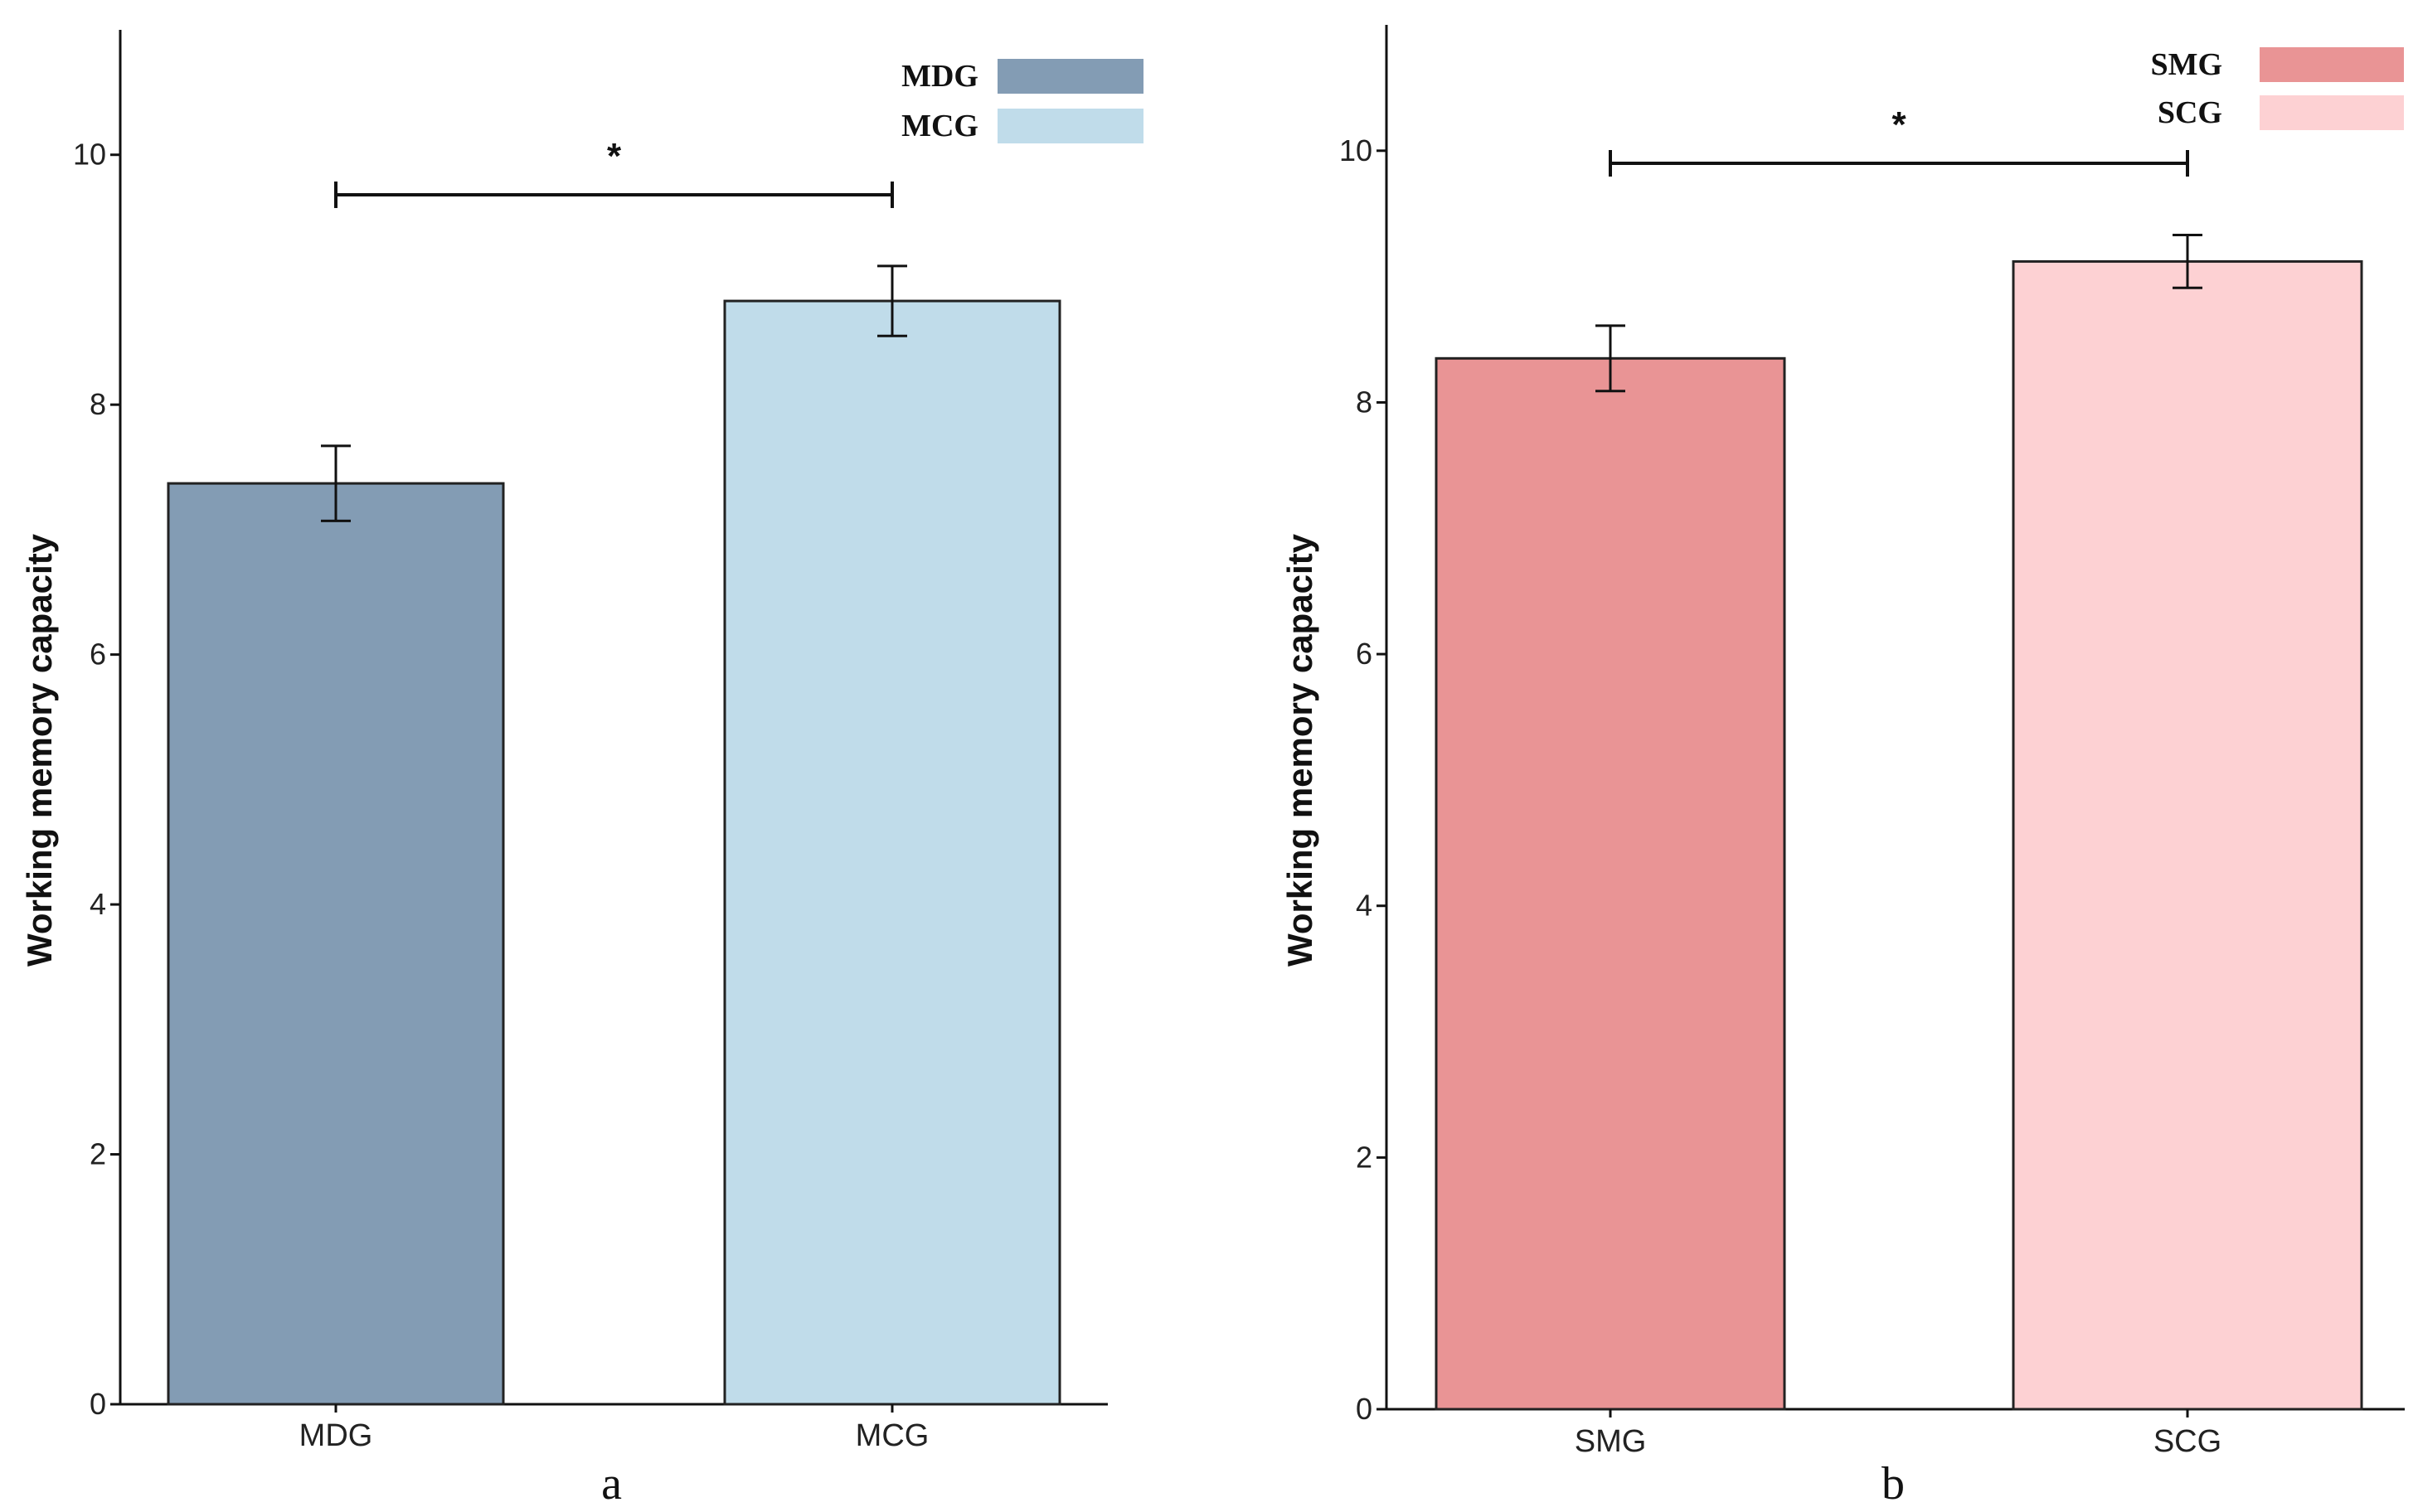 The height and width of the screenshot is (1512, 2418). Describe the element at coordinates (336, 944) in the screenshot. I see `bar-mdg` at that location.